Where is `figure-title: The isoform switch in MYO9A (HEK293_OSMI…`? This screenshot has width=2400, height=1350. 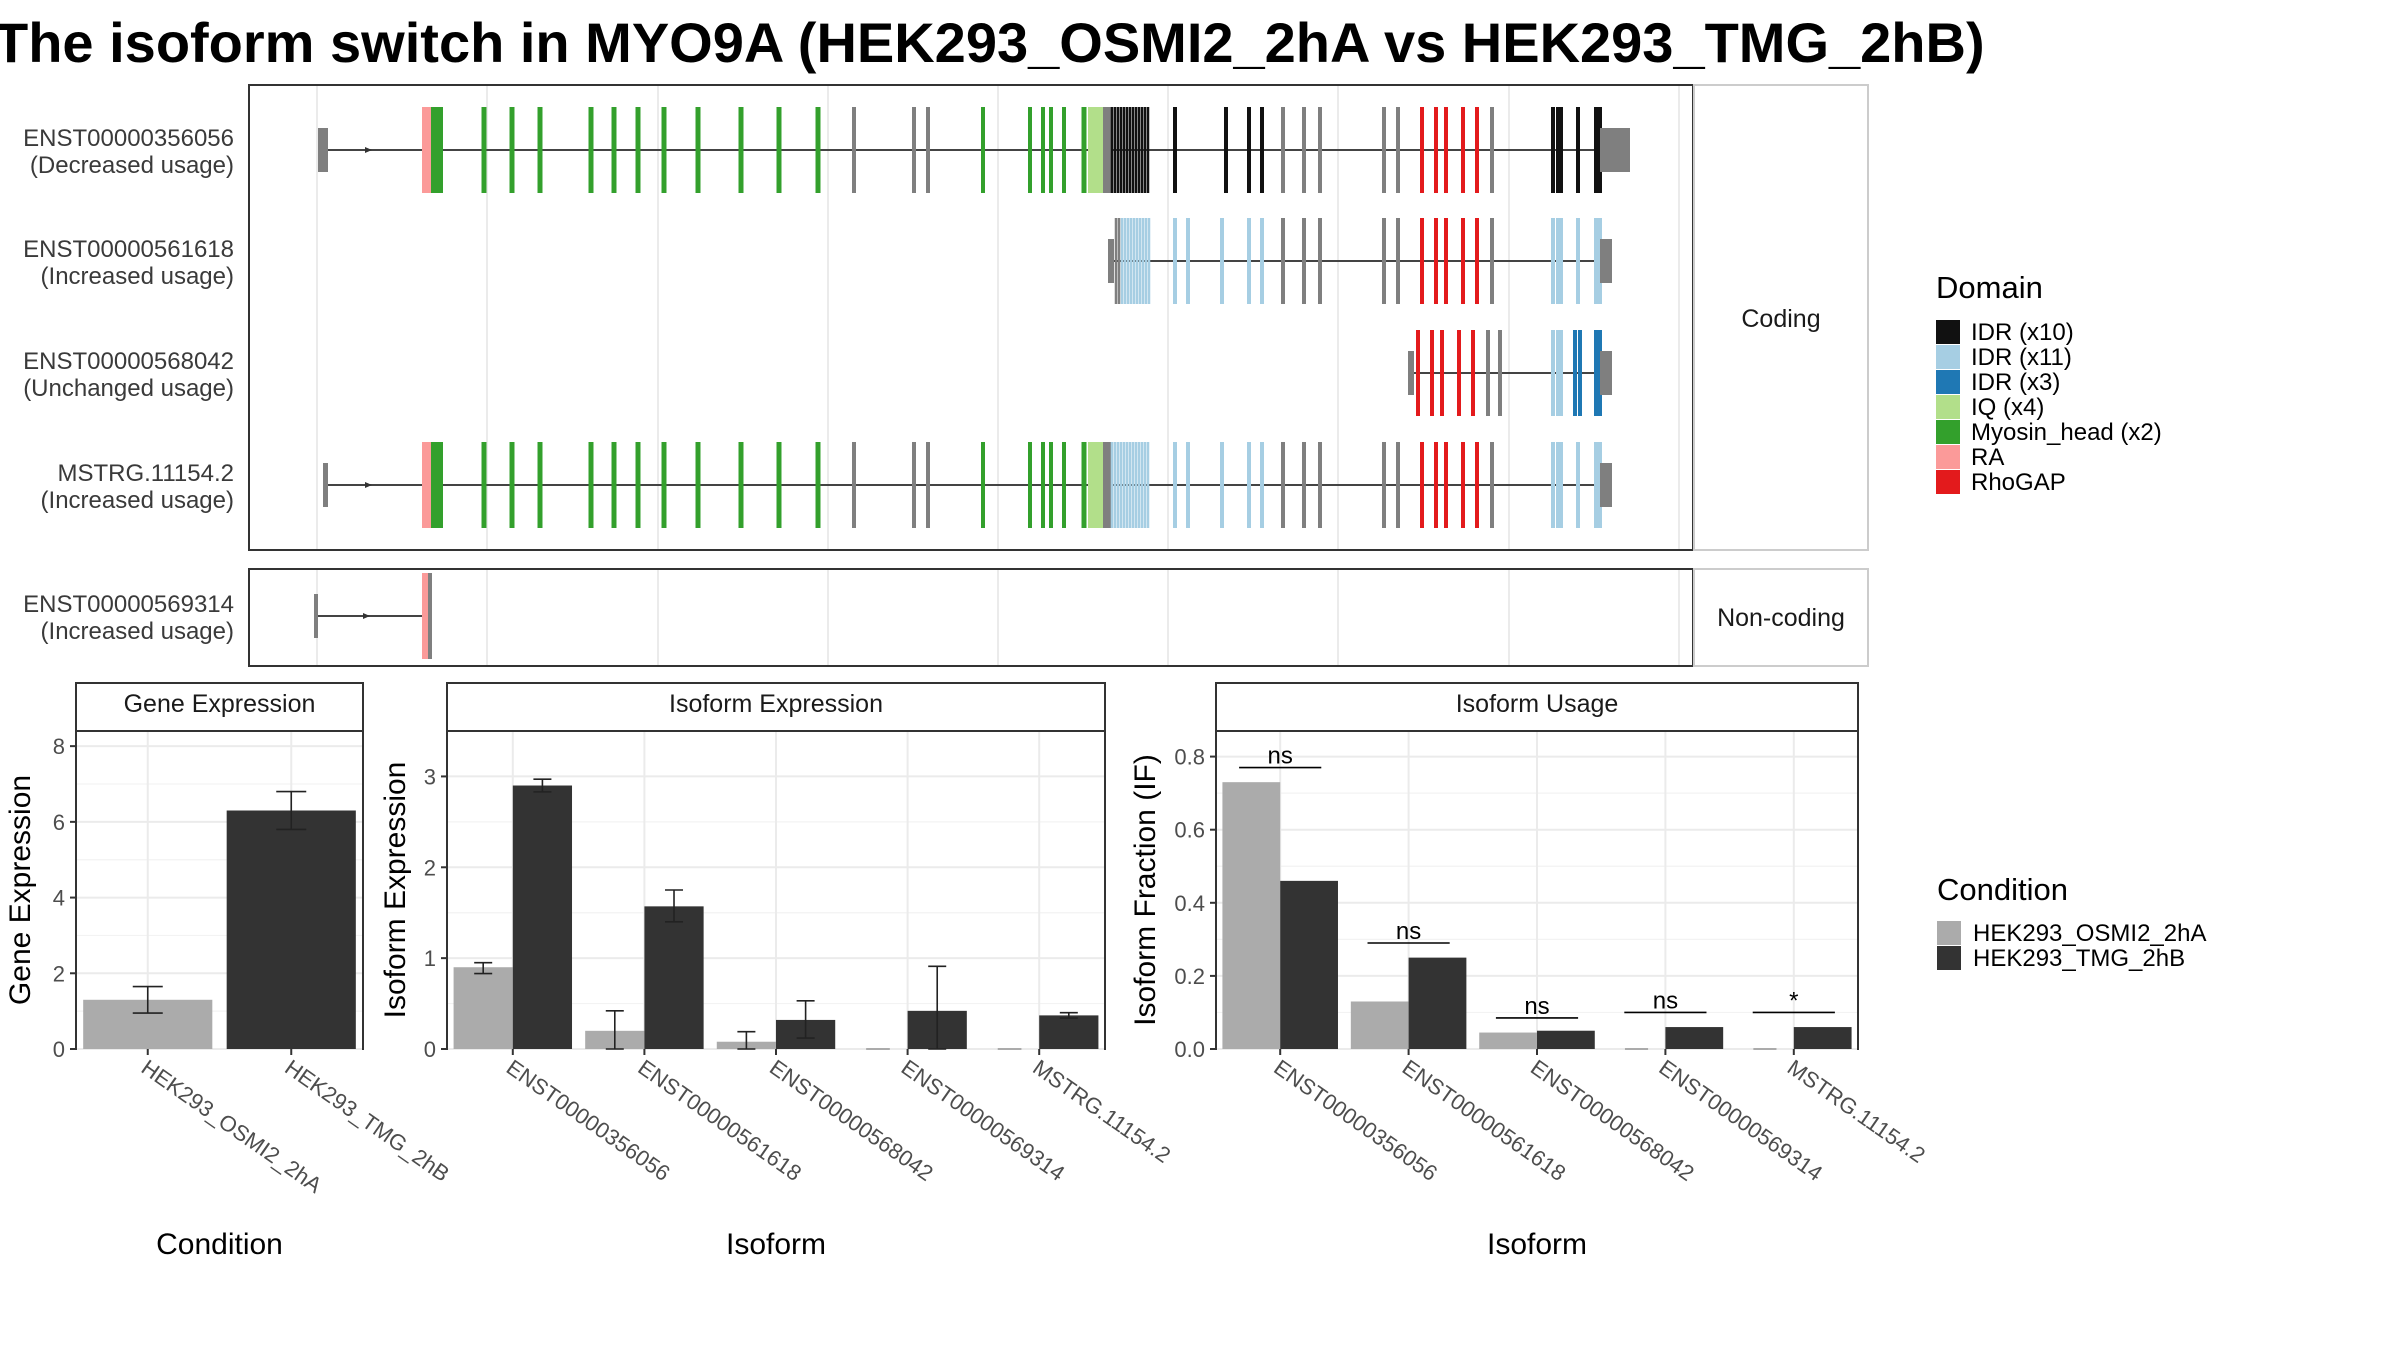
figure-title: The isoform switch in MYO9A (HEK293_OSMI… is located at coordinates (992, 42).